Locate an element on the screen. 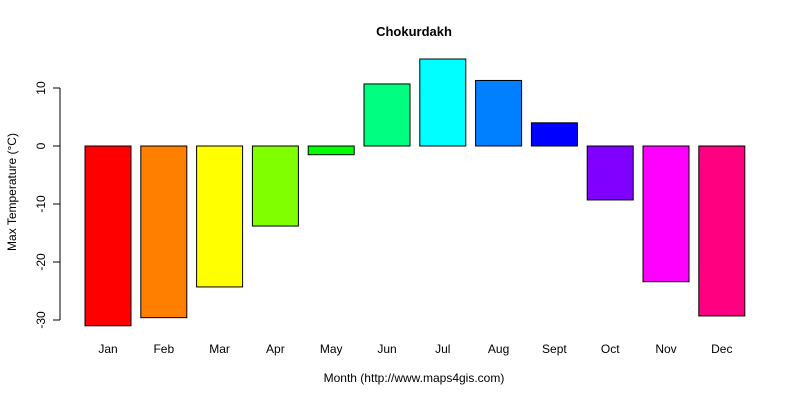 The image size is (800, 400). bar-jul is located at coordinates (443, 102).